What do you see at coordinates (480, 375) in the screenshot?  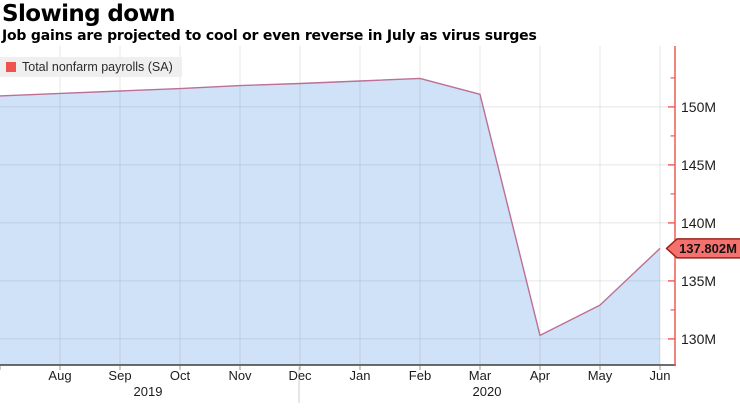 I see `x-axis-label: Mar` at bounding box center [480, 375].